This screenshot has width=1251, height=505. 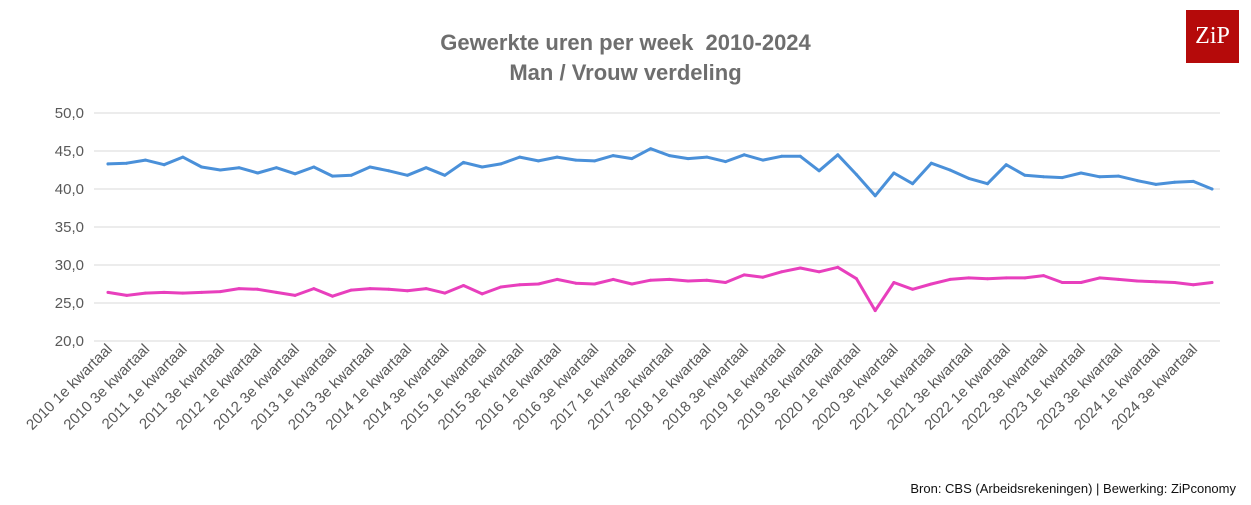 What do you see at coordinates (69, 265) in the screenshot?
I see `y-tick-label: 30,0` at bounding box center [69, 265].